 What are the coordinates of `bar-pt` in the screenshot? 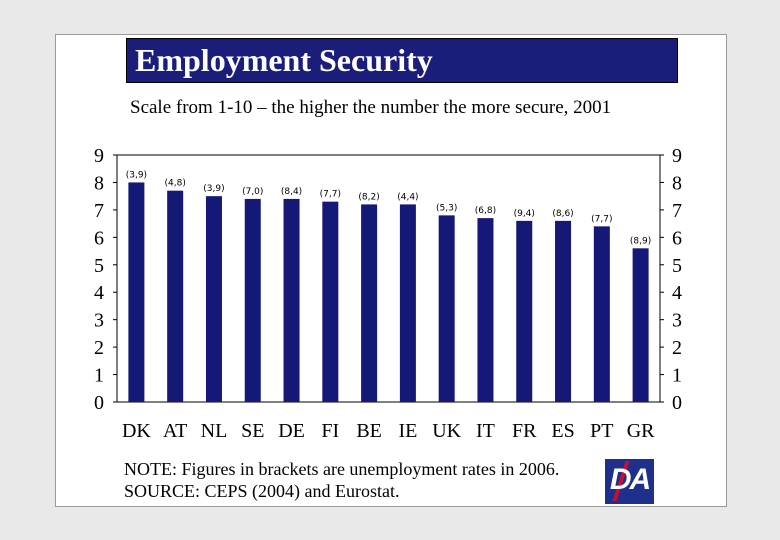 It's located at (601, 314).